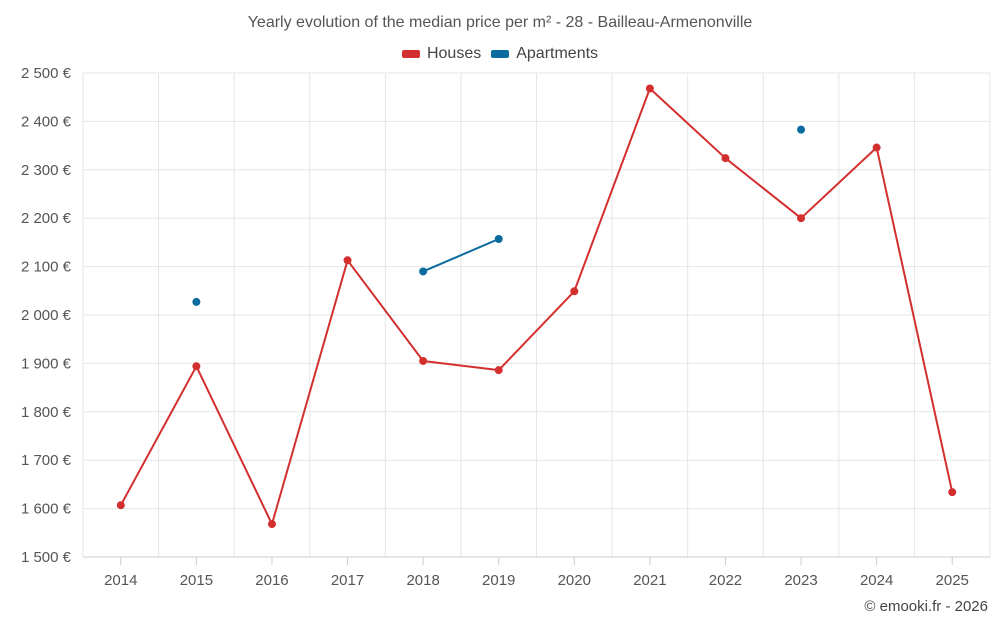  I want to click on legend-swatch-houses, so click(410, 54).